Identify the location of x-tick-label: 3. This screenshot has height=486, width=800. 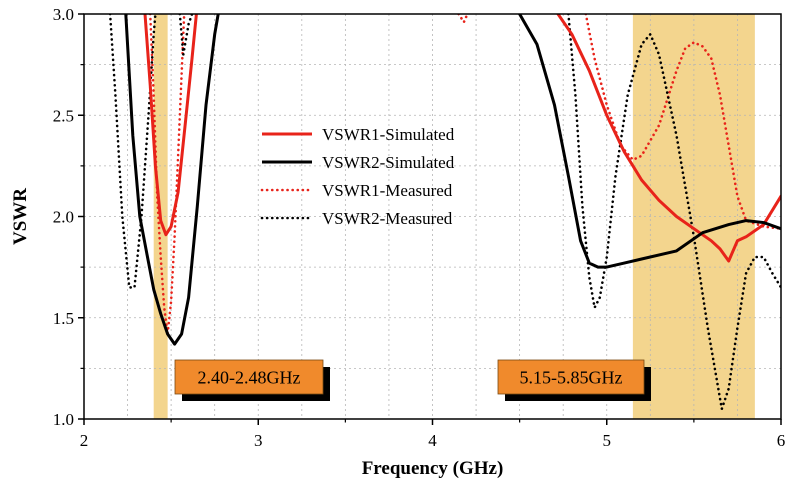
(258, 440).